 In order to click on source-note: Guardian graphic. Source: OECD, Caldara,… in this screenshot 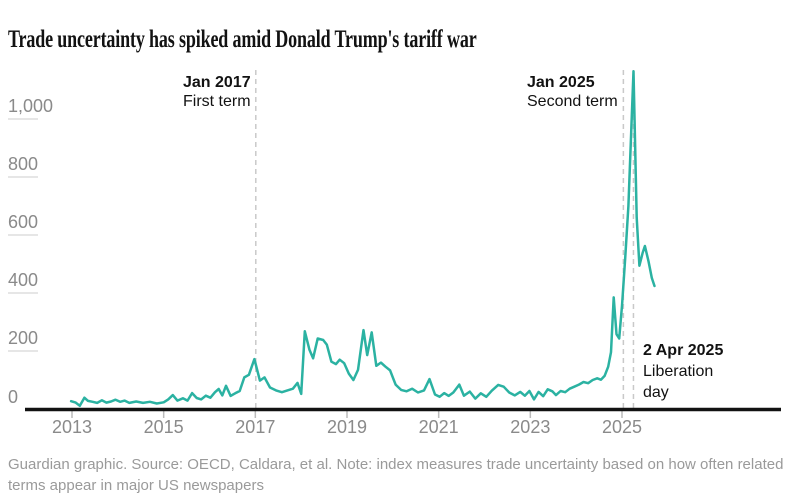, I will do `click(396, 475)`.